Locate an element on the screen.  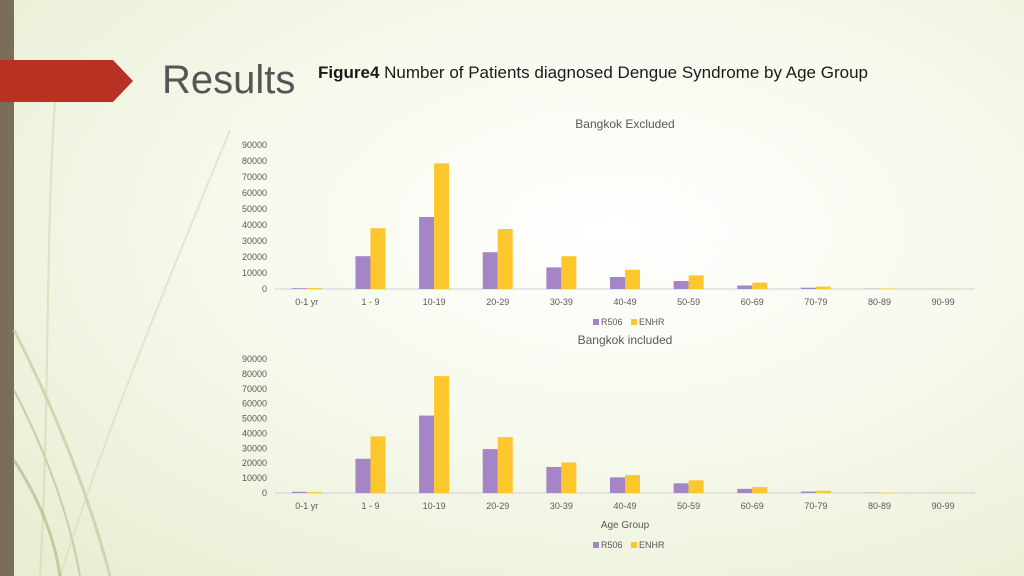
chart1-category-label: 0-1 yr is located at coordinates (306, 302).